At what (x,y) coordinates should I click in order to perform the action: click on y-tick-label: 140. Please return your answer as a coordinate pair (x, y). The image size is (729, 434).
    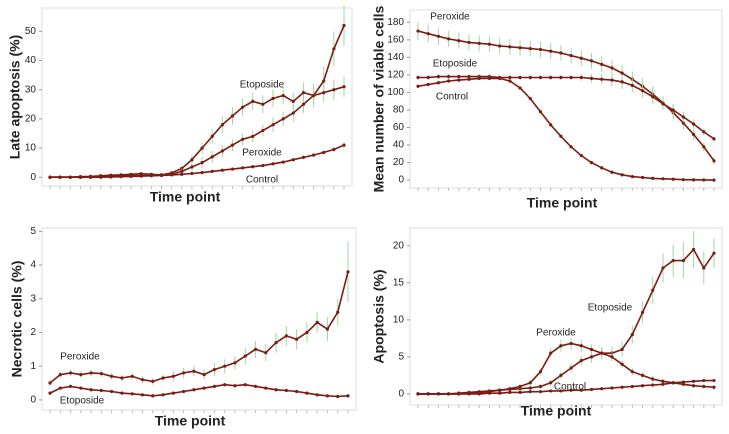
    Looking at the image, I should click on (395, 57).